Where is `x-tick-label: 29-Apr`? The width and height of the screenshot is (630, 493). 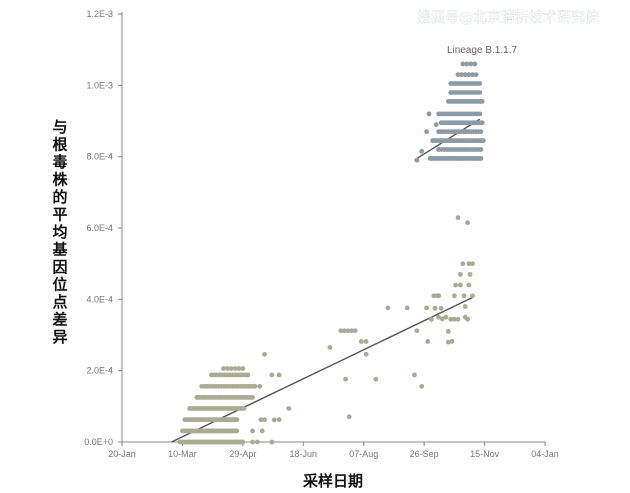
x-tick-label: 29-Apr is located at coordinates (242, 454).